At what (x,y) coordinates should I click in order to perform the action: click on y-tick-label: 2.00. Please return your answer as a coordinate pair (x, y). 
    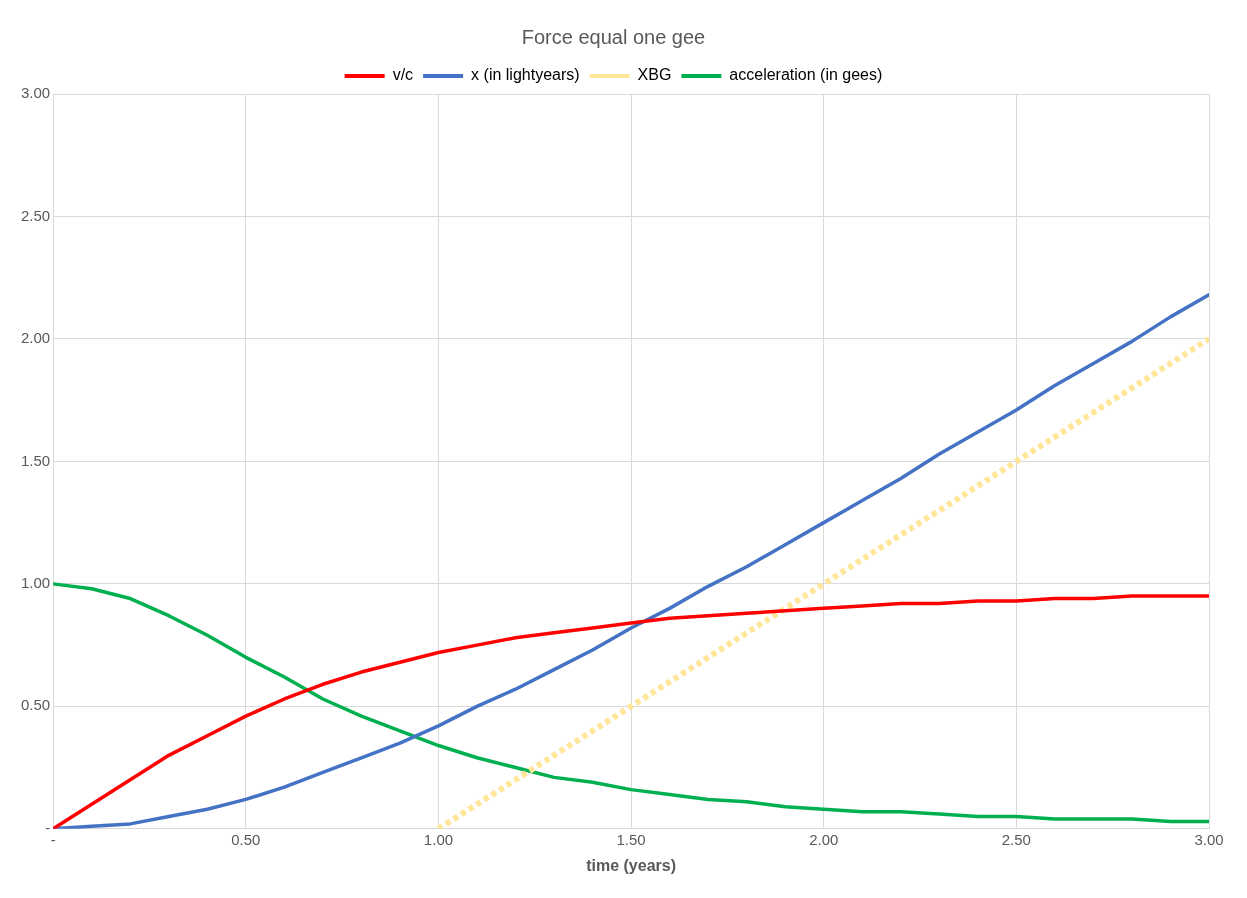
    Looking at the image, I should click on (35, 338).